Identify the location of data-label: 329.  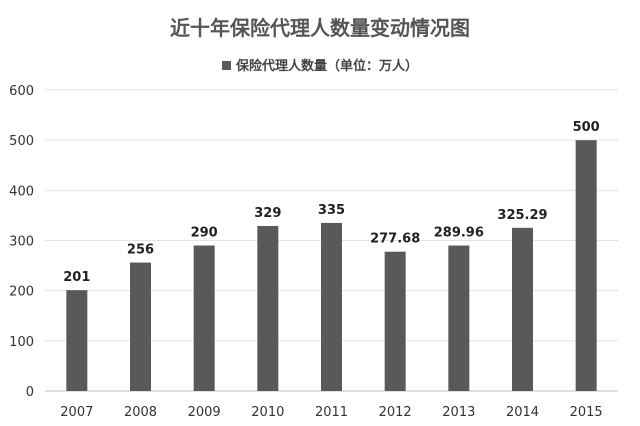
(267, 213).